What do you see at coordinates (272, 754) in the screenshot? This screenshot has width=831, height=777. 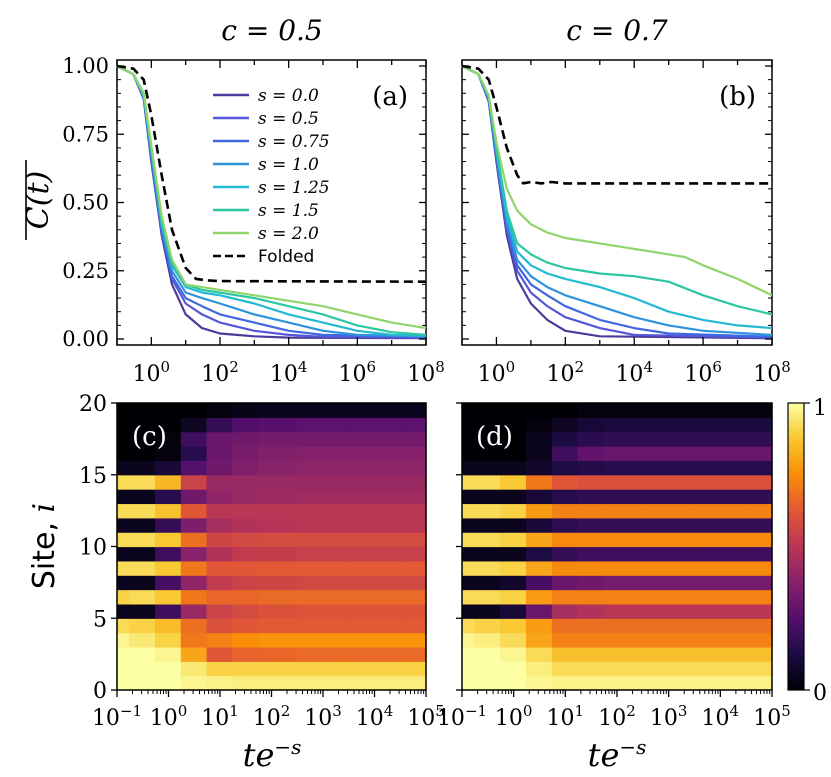 I see `xlabel-c: te−s` at bounding box center [272, 754].